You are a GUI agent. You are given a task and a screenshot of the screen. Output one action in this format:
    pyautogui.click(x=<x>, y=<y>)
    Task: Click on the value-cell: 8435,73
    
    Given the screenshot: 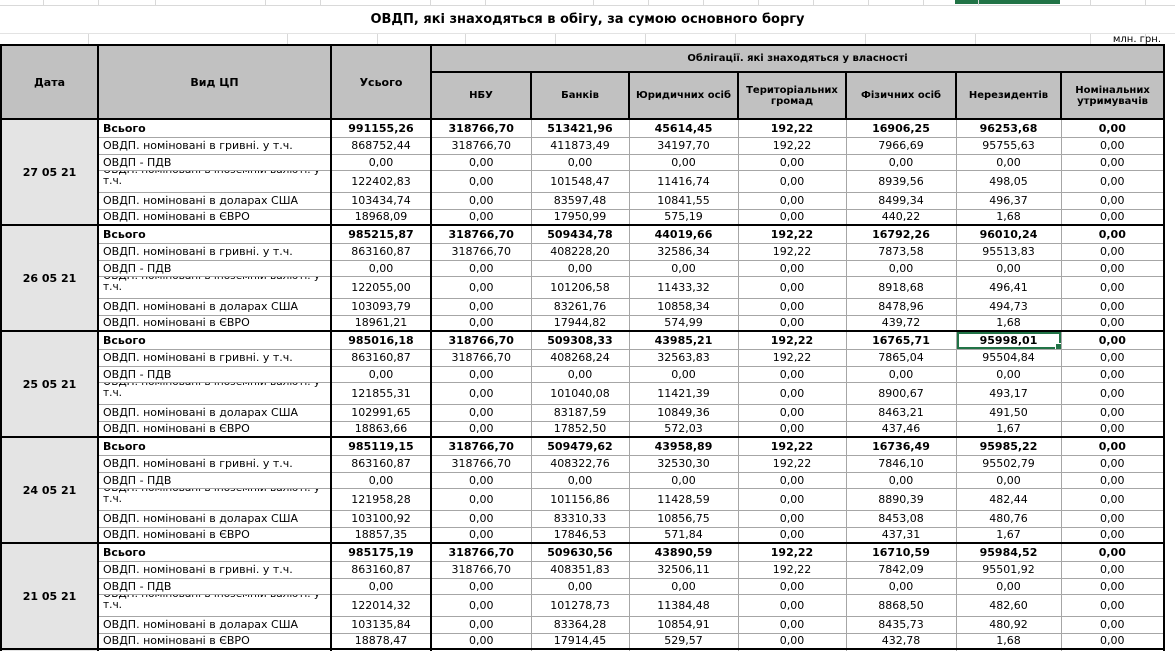 What is the action you would take?
    pyautogui.click(x=901, y=624)
    